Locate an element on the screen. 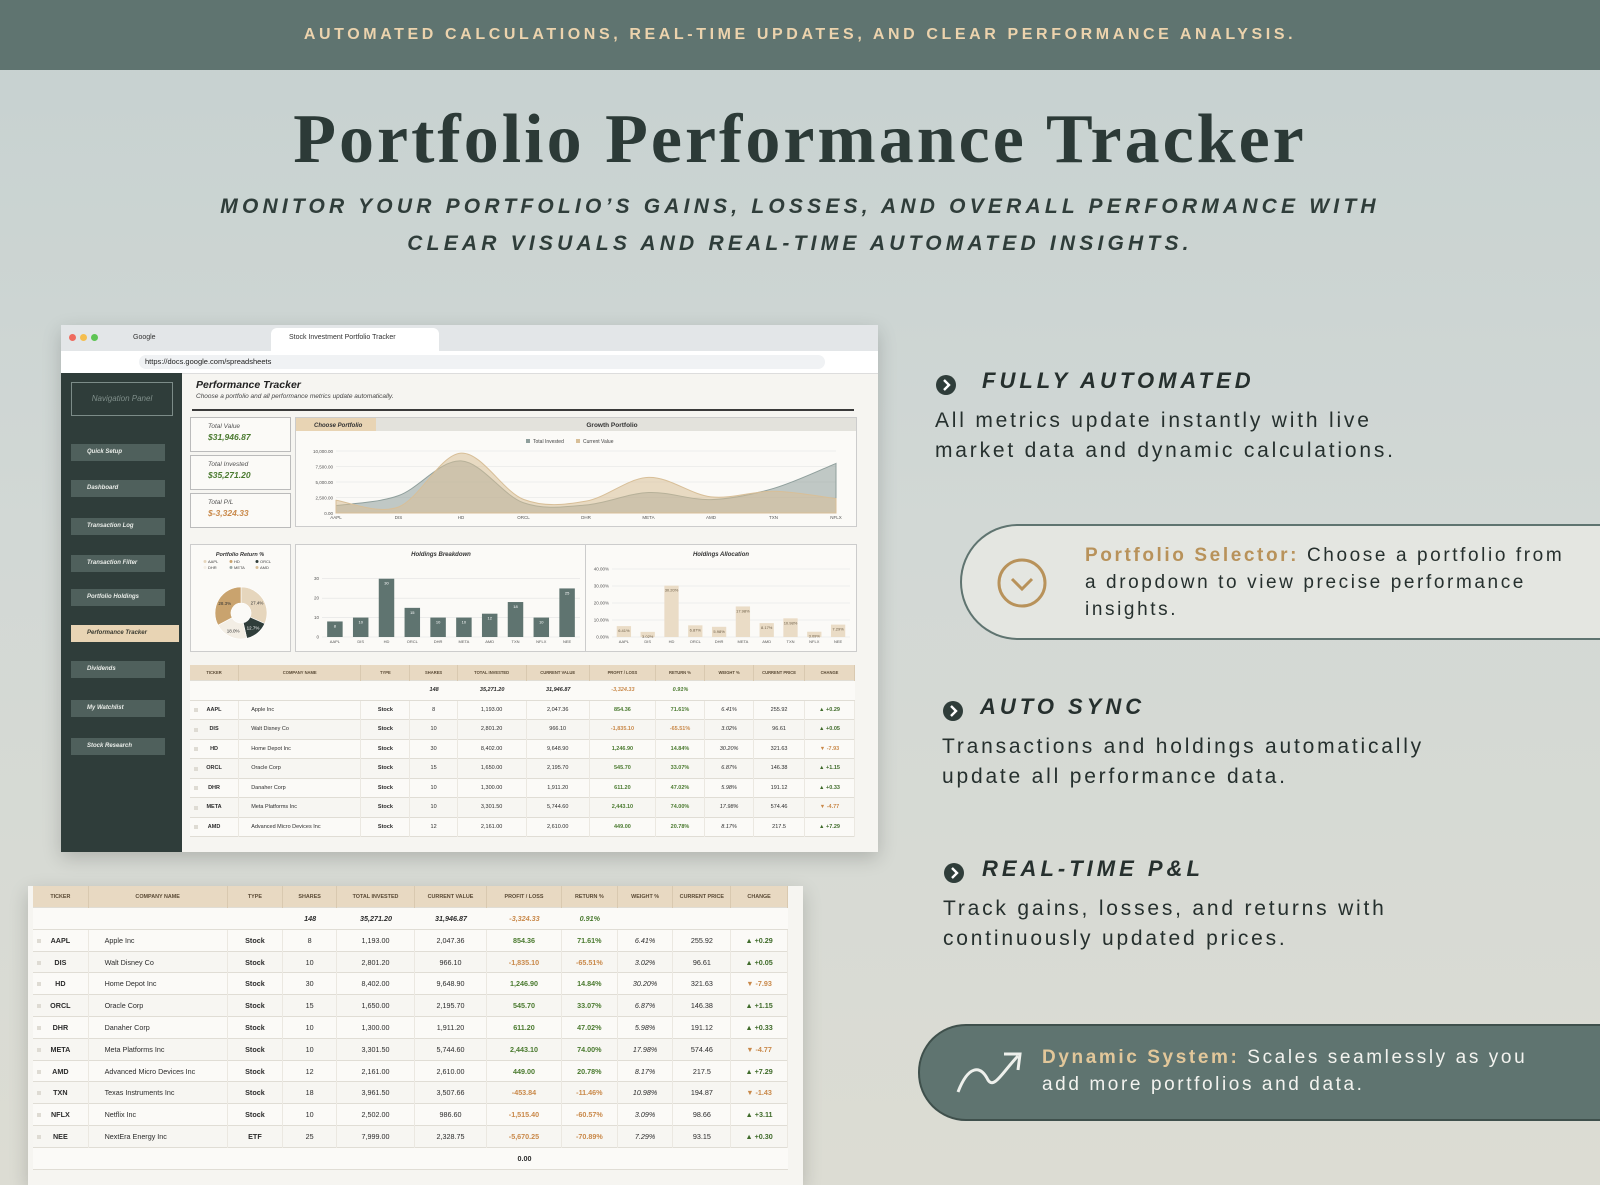  value-label: 12 is located at coordinates (489, 618).